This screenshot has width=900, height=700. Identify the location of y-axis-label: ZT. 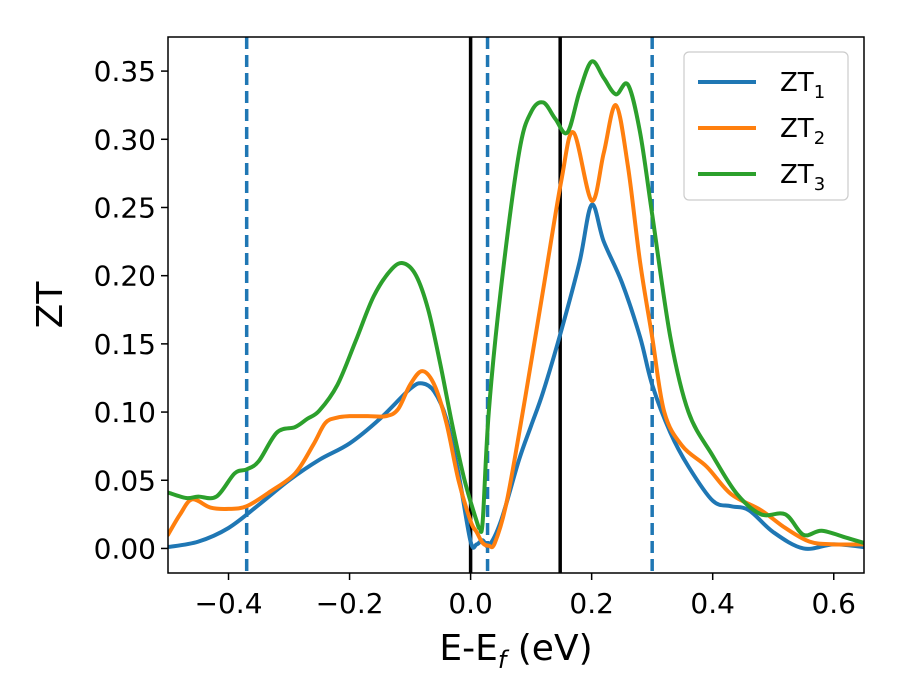
(50, 305).